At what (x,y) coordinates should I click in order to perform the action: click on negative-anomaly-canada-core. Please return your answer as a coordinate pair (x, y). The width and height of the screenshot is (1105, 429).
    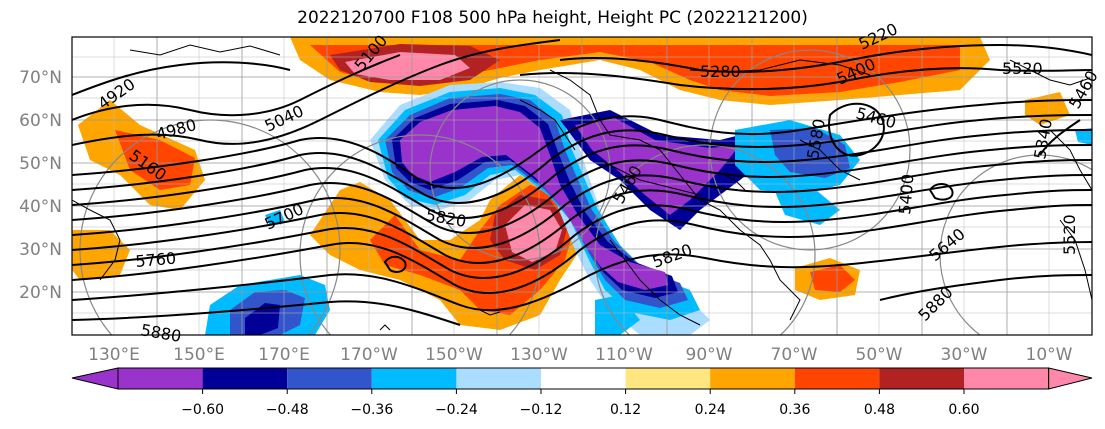
    Looking at the image, I should click on (657, 166).